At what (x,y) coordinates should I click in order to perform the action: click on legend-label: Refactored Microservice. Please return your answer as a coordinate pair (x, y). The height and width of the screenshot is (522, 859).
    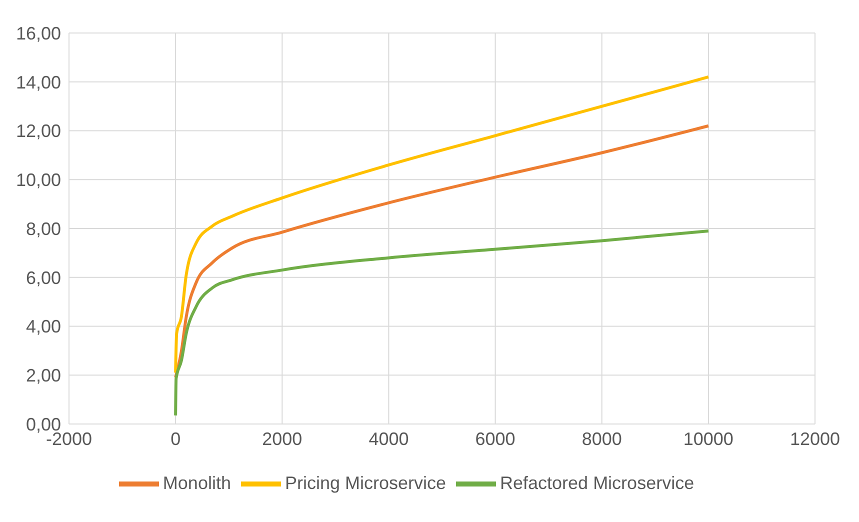
    Looking at the image, I should click on (597, 482).